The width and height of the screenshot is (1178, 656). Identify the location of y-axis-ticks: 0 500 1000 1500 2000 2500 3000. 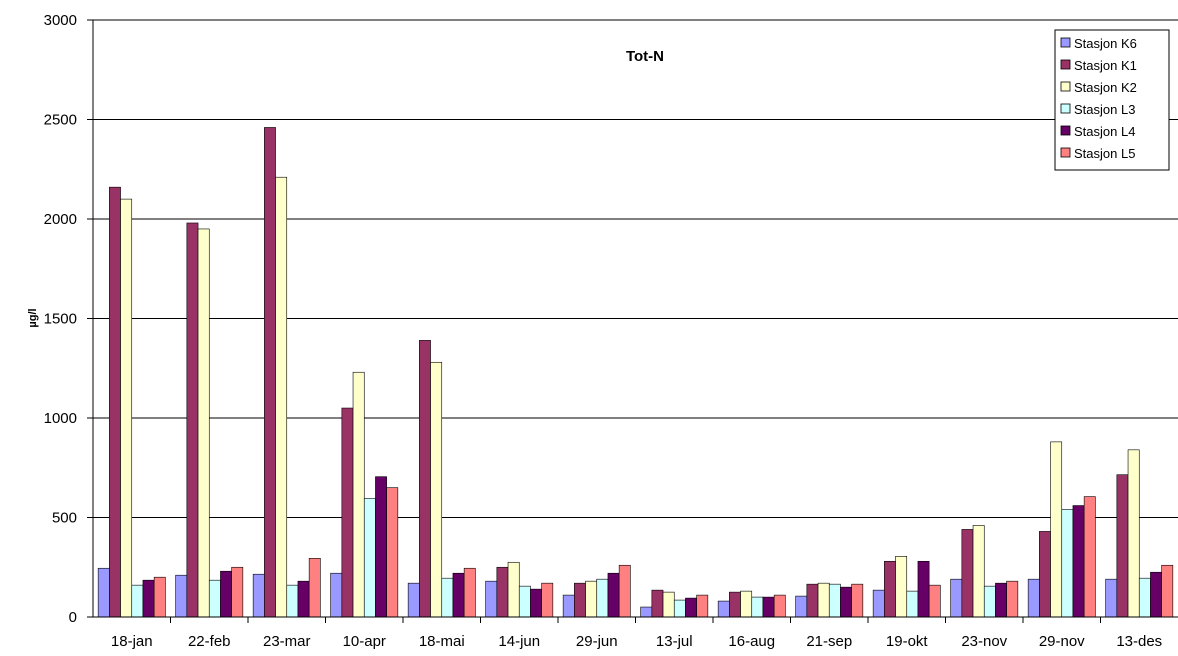
(68, 319).